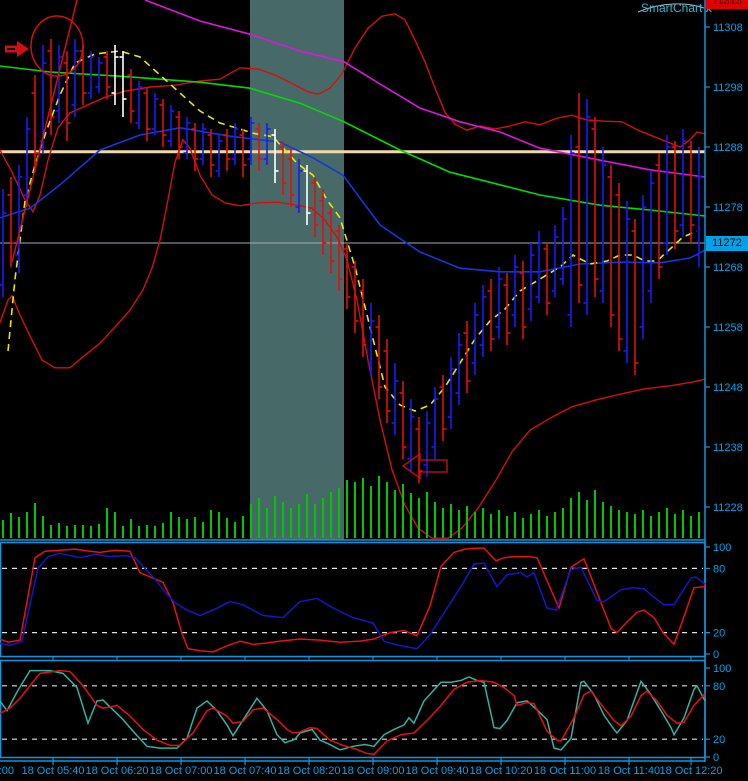  What do you see at coordinates (719, 569) in the screenshot?
I see `oscillator-scale-label: 80` at bounding box center [719, 569].